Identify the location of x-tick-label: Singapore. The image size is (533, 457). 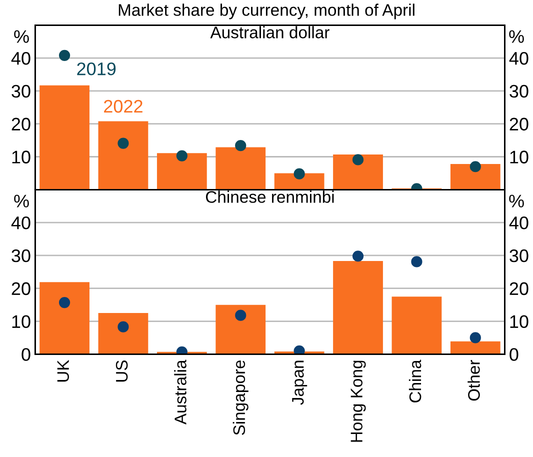
(240, 397).